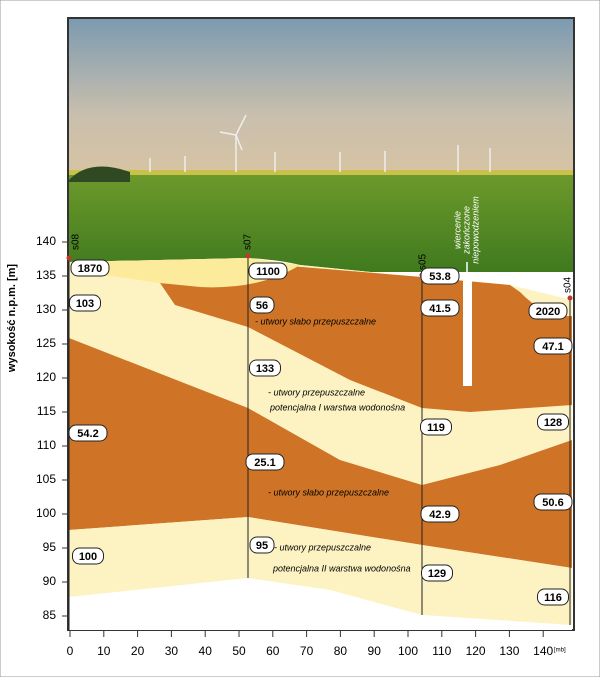 This screenshot has width=600, height=677. What do you see at coordinates (375, 651) in the screenshot?
I see `x-tick-label: 90` at bounding box center [375, 651].